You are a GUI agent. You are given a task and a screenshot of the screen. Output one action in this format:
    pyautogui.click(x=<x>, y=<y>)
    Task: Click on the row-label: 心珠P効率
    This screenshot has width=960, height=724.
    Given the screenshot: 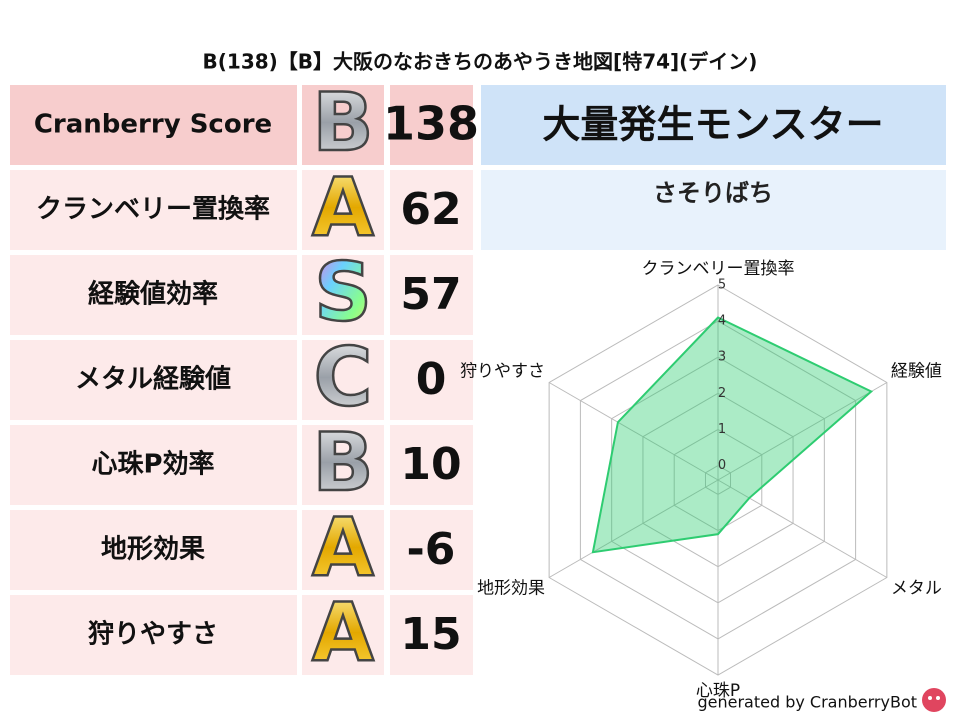 What is the action you would take?
    pyautogui.click(x=152, y=464)
    